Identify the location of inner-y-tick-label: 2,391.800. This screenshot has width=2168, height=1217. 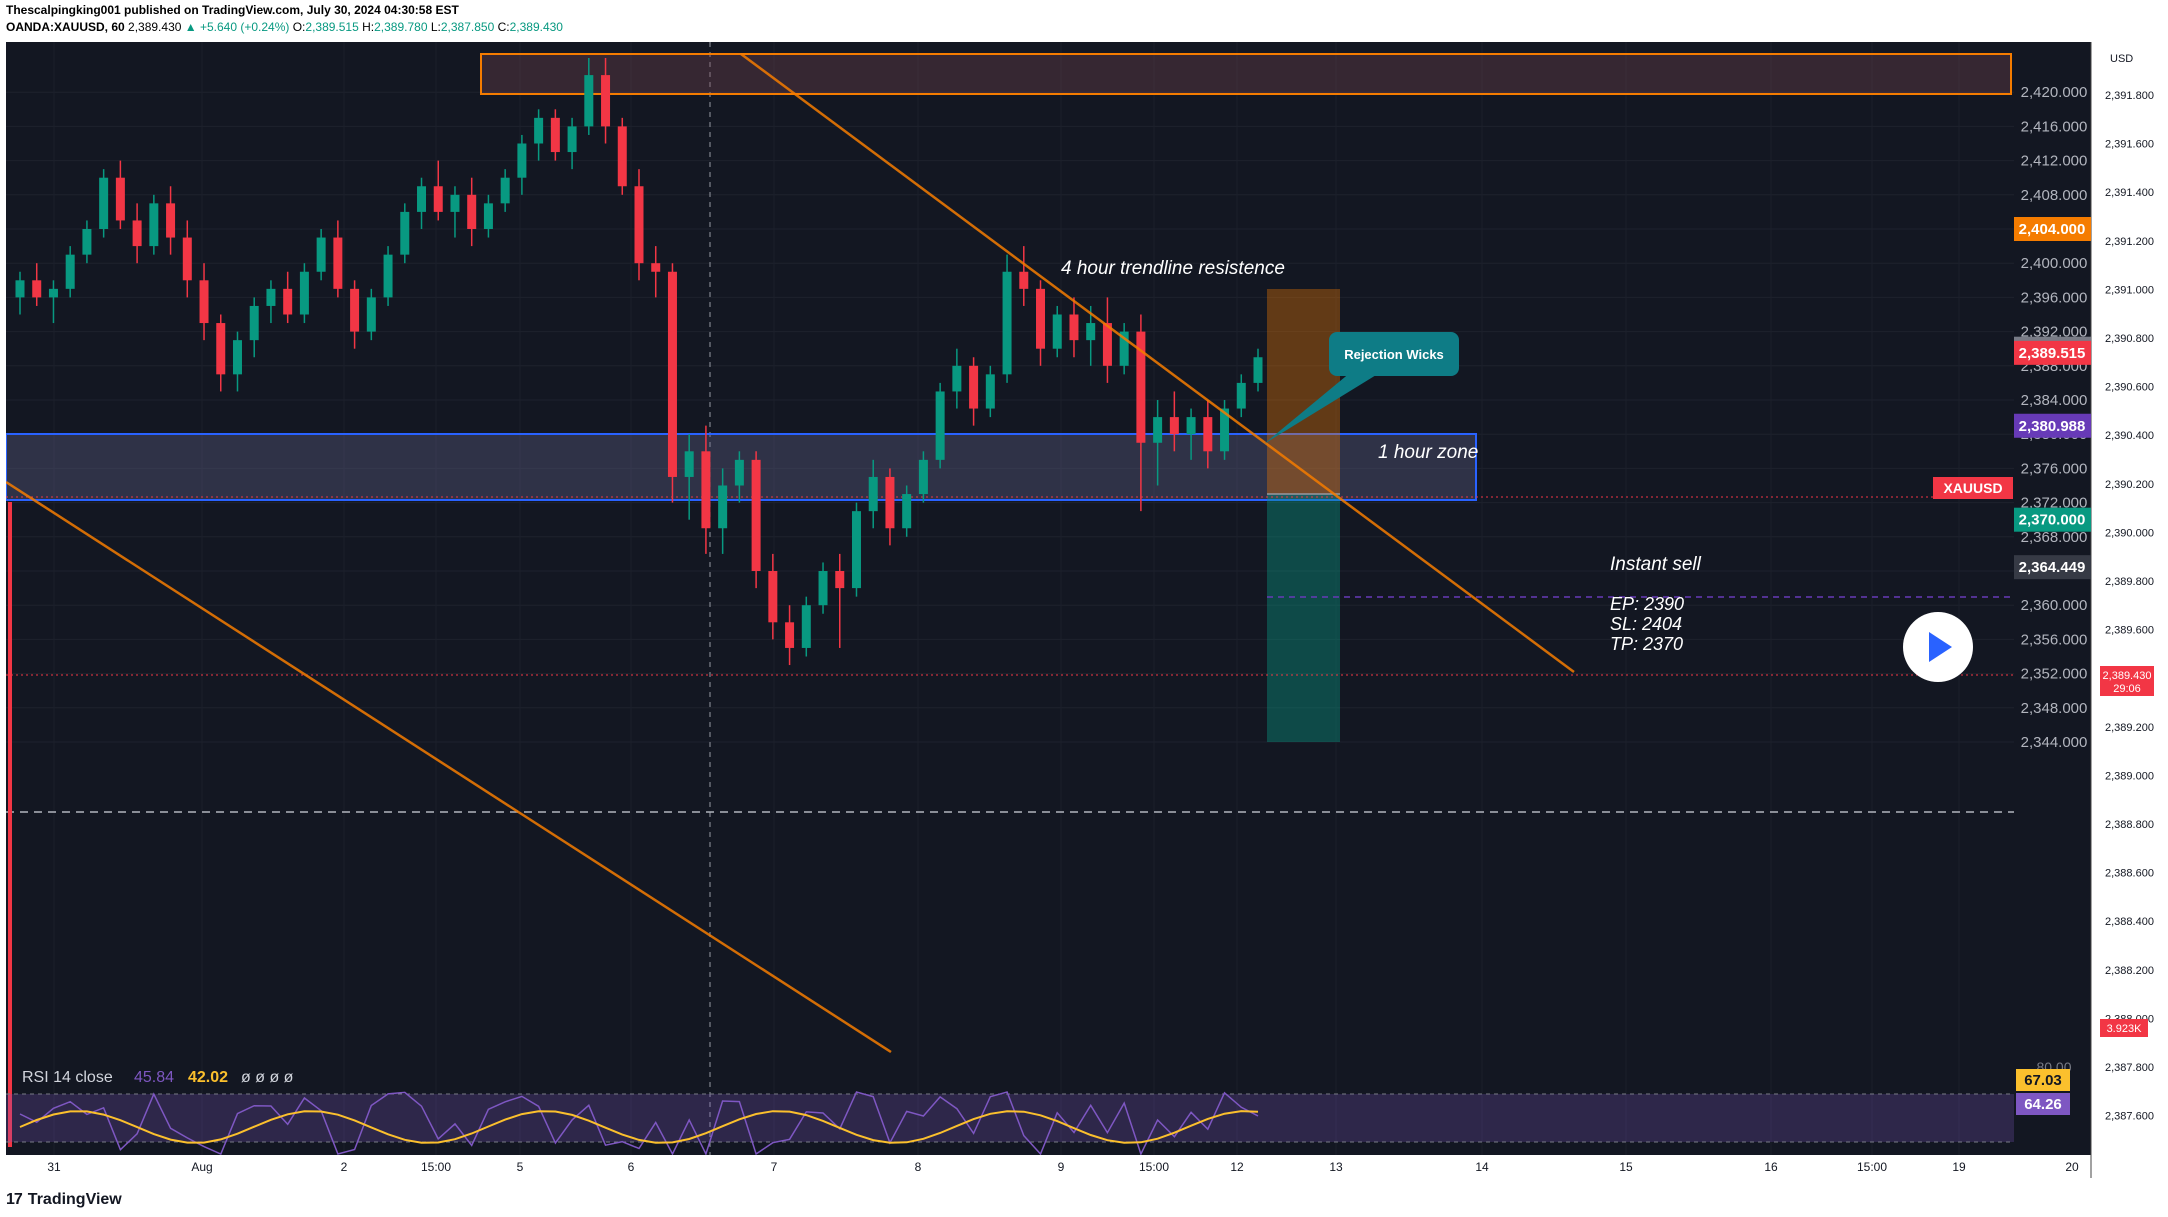
(2129, 96).